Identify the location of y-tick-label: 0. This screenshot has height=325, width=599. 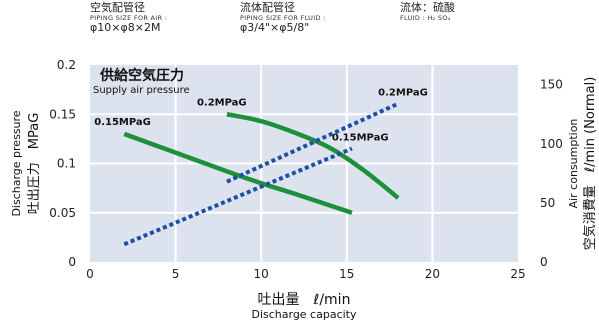
(72, 262).